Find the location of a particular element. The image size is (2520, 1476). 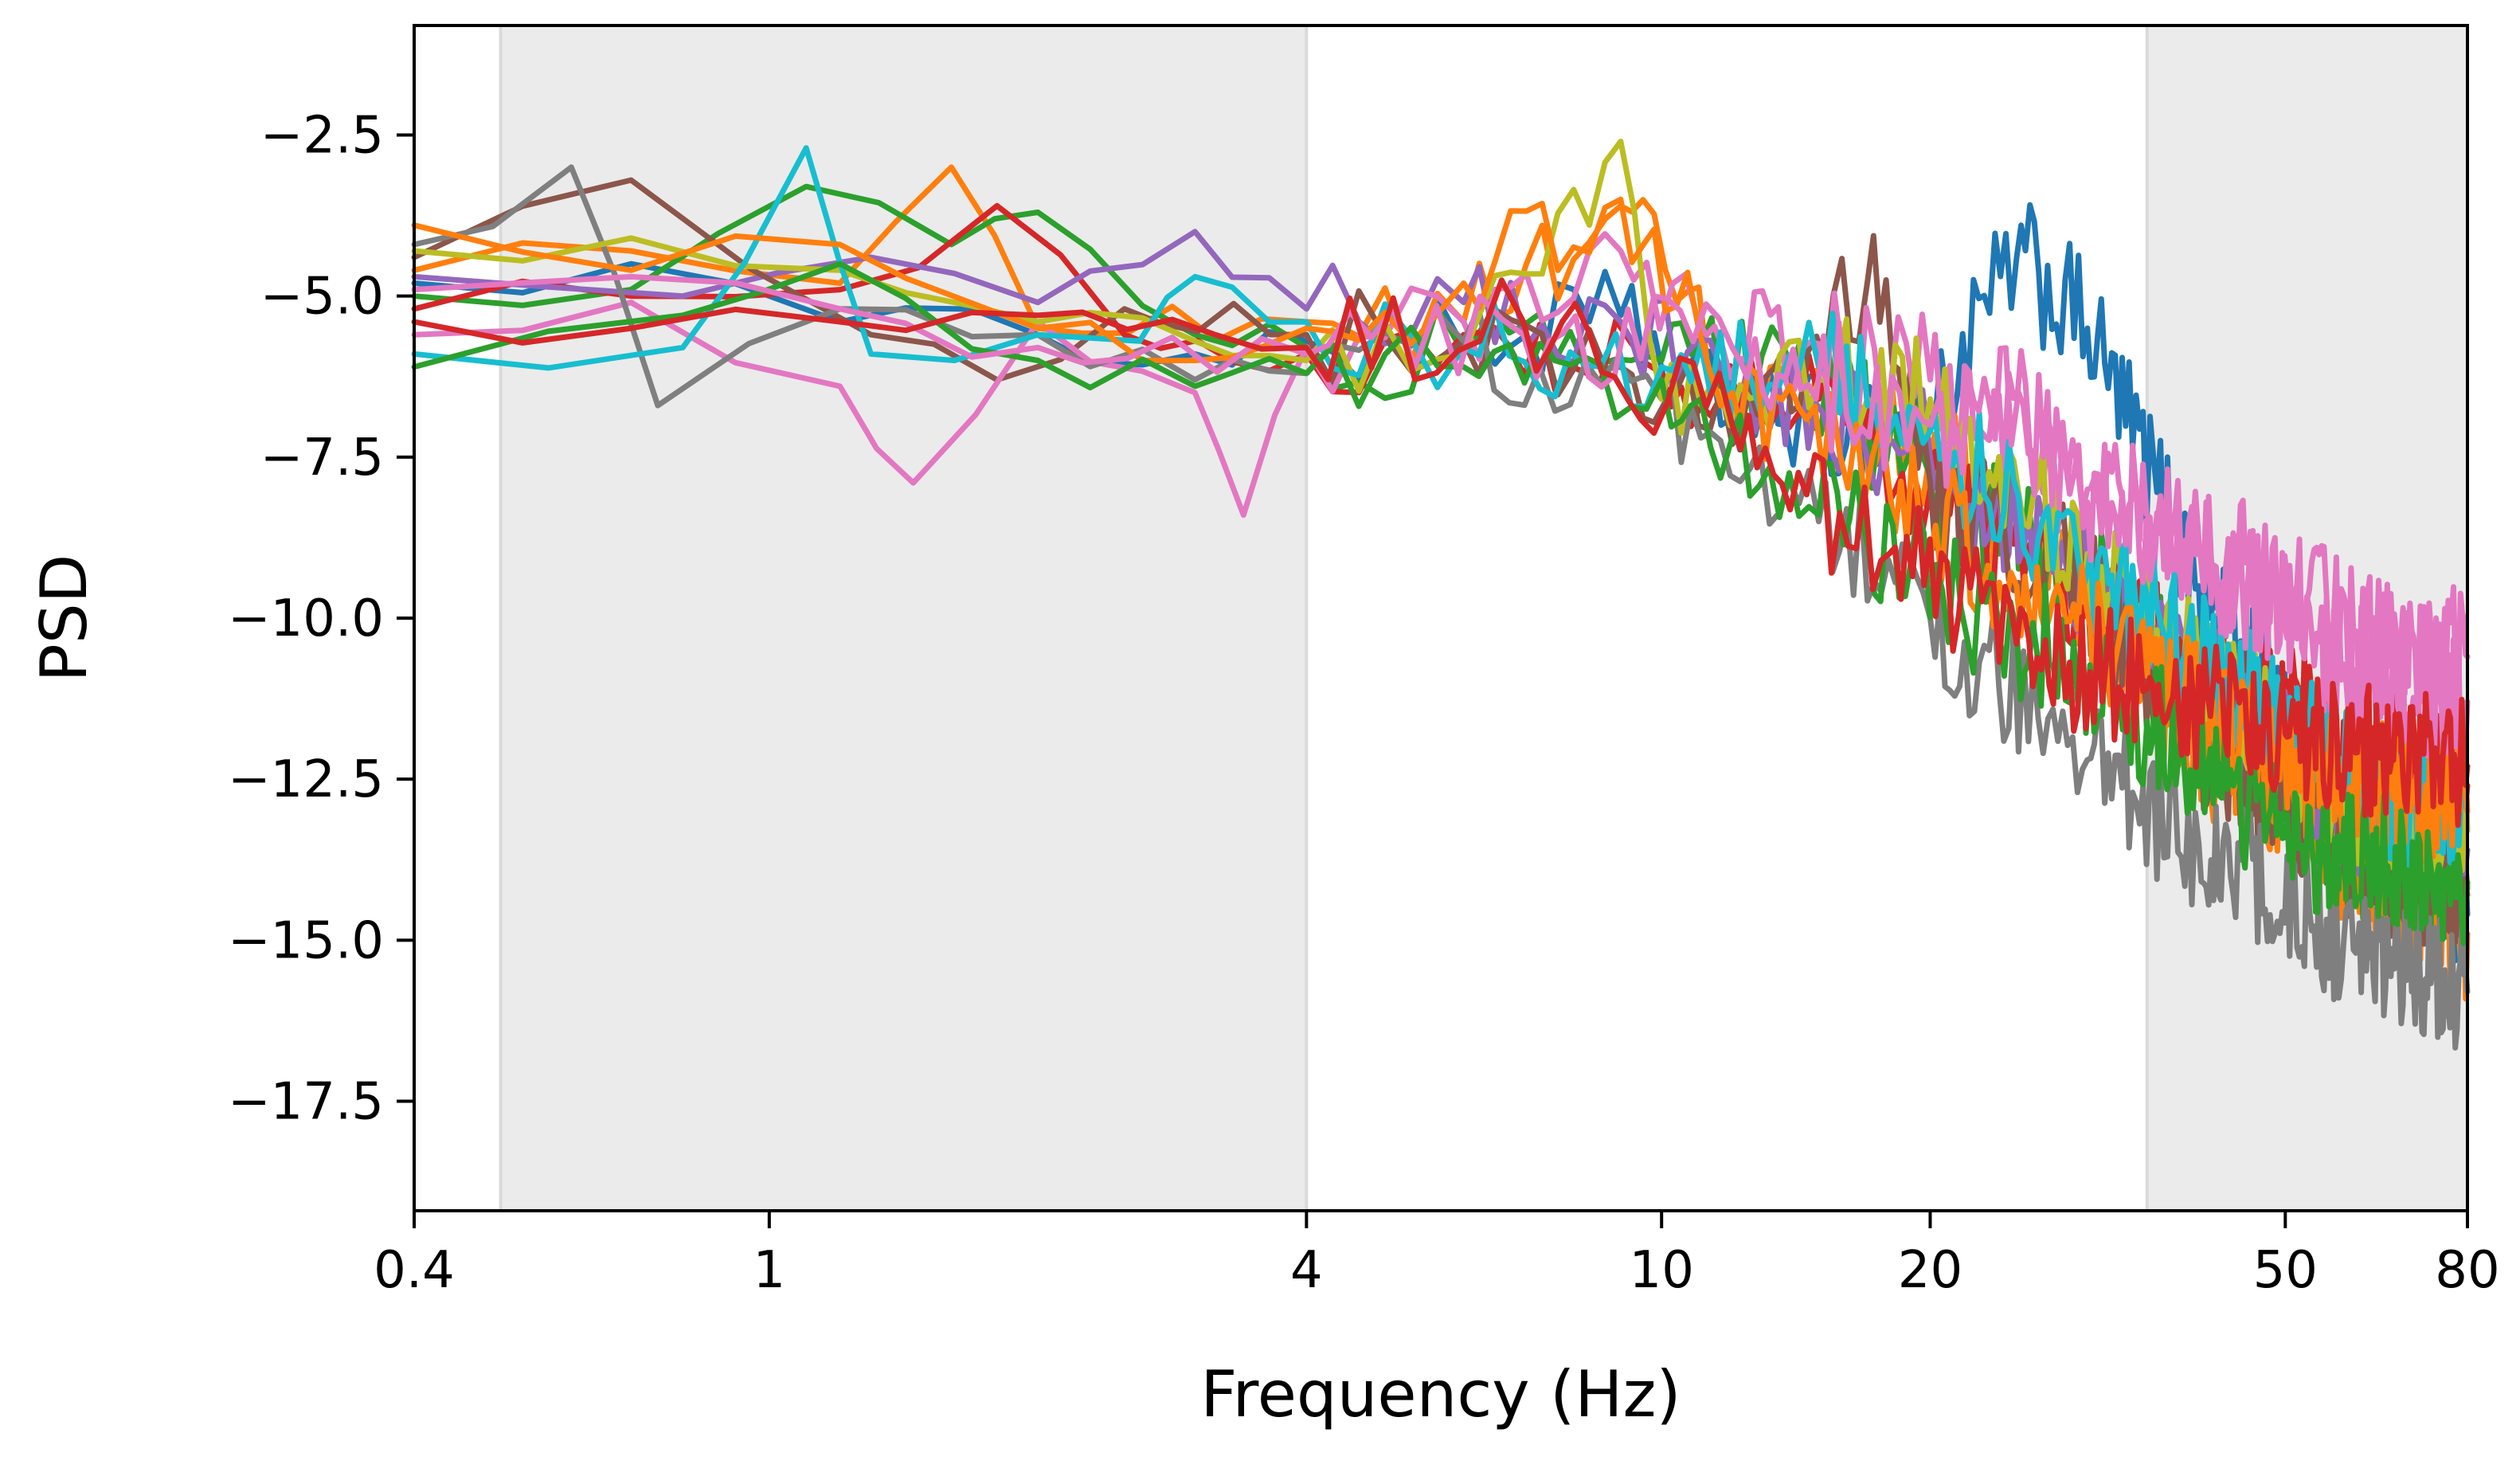

x-tick-label: 20 is located at coordinates (1930, 1270).